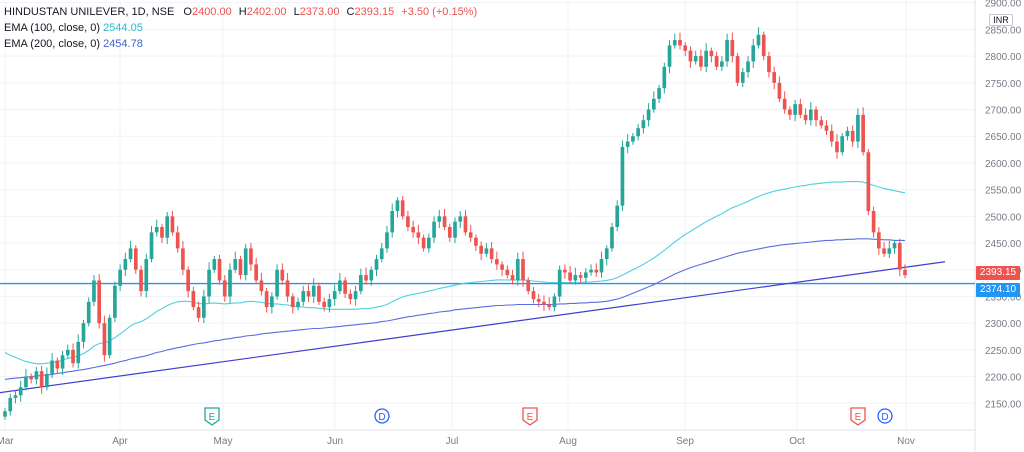  I want to click on x-tick-label: Jun, so click(335, 441).